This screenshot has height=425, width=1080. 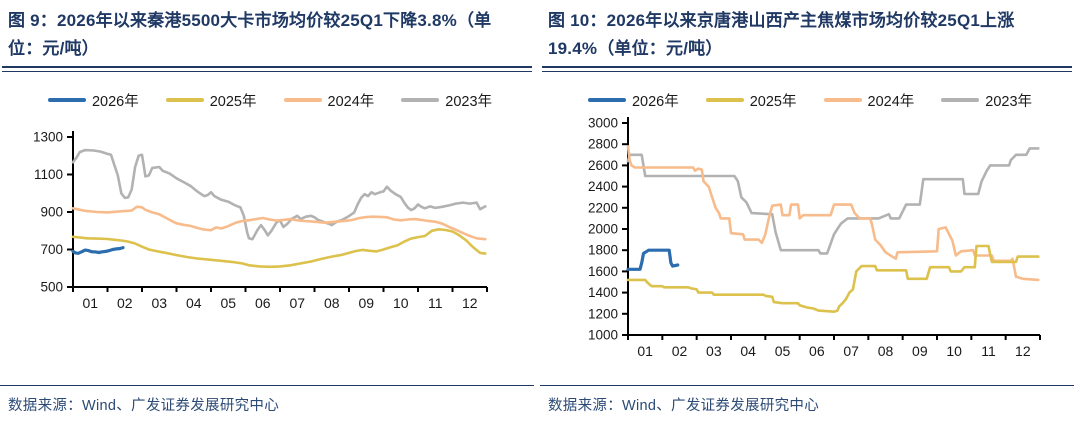 What do you see at coordinates (603, 292) in the screenshot?
I see `svg-text: 1400` at bounding box center [603, 292].